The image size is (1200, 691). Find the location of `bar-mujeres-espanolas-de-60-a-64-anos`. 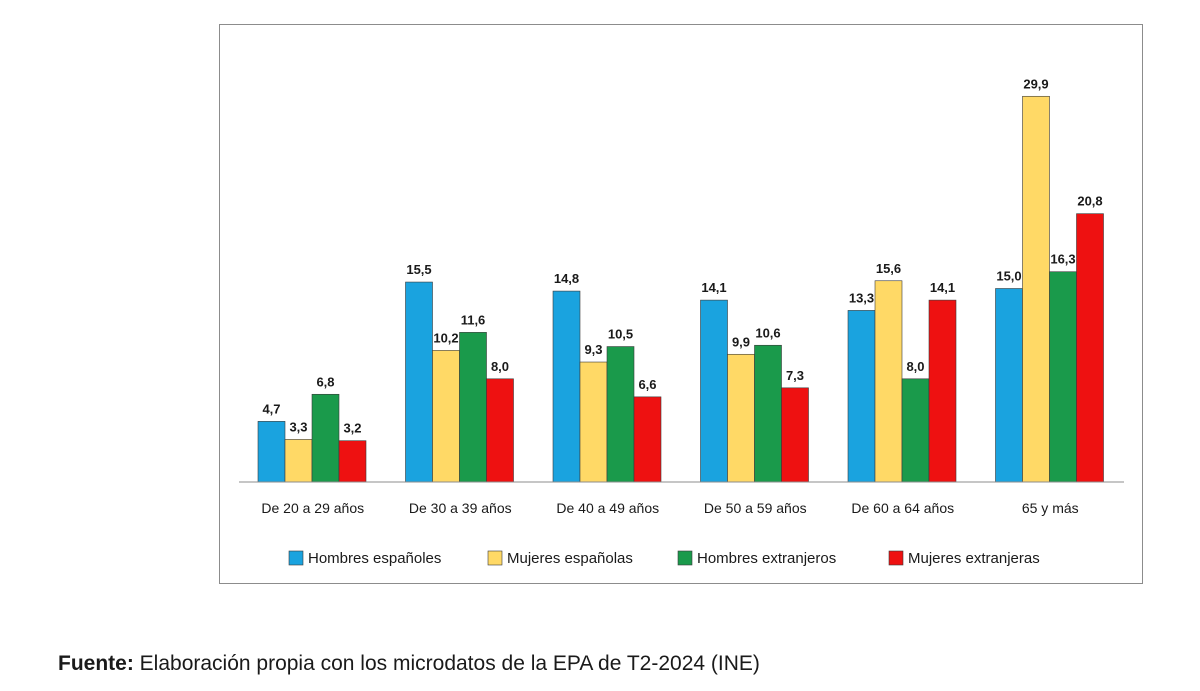

bar-mujeres-espanolas-de-60-a-64-anos is located at coordinates (888, 381).